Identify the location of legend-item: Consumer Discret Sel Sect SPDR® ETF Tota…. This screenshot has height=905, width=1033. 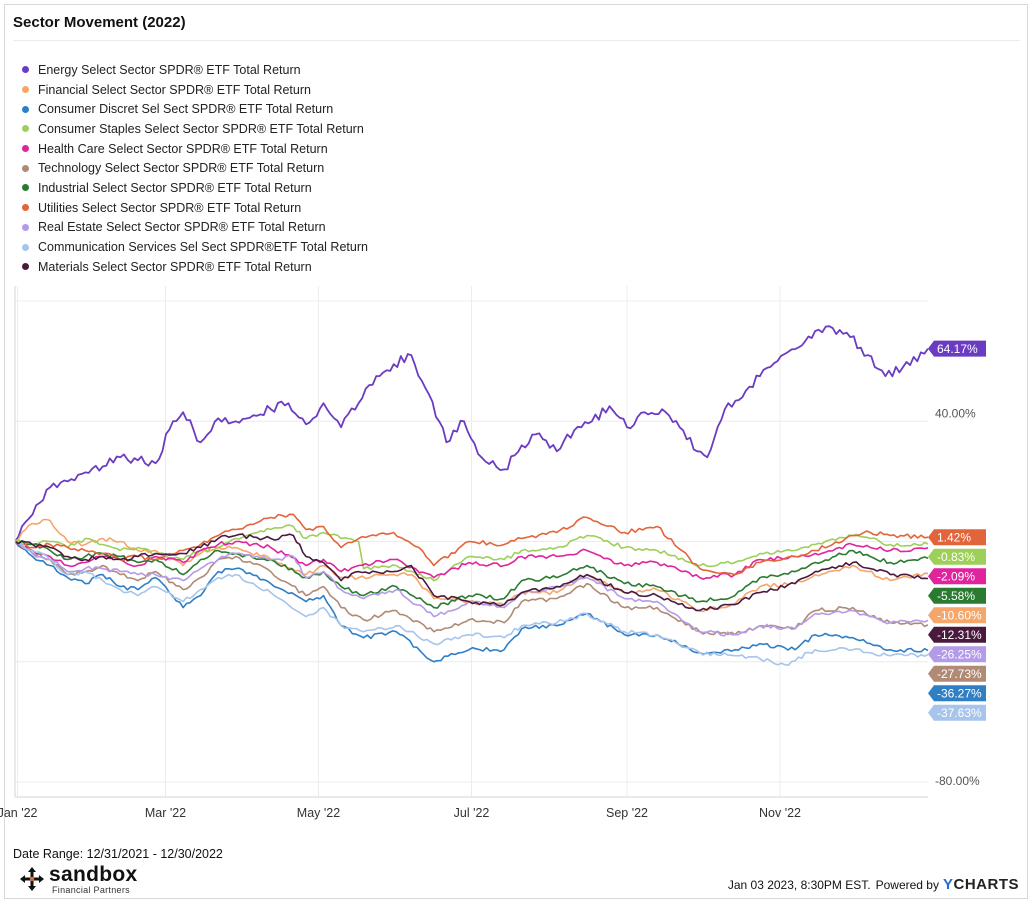
(195, 109).